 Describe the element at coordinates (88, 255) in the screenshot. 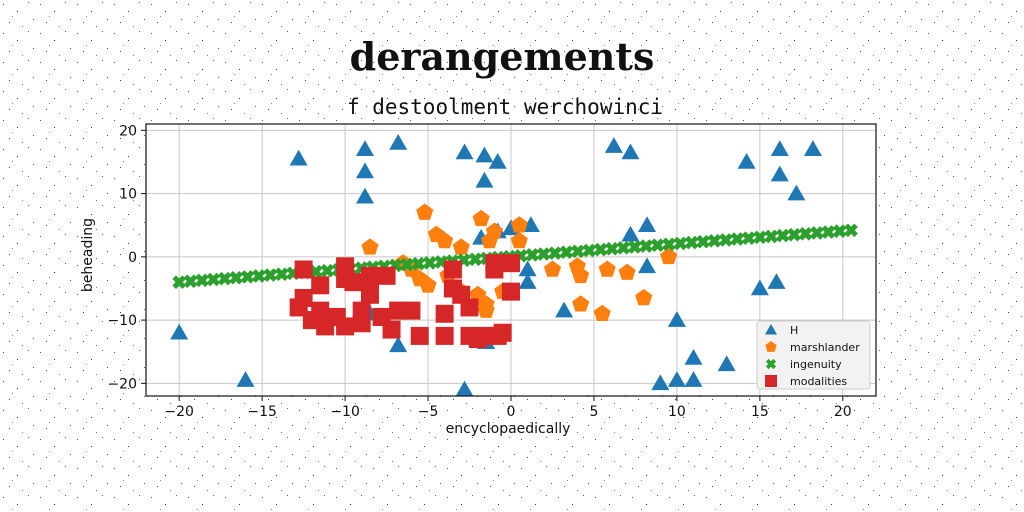

I see `y-axis-label: beheading` at that location.